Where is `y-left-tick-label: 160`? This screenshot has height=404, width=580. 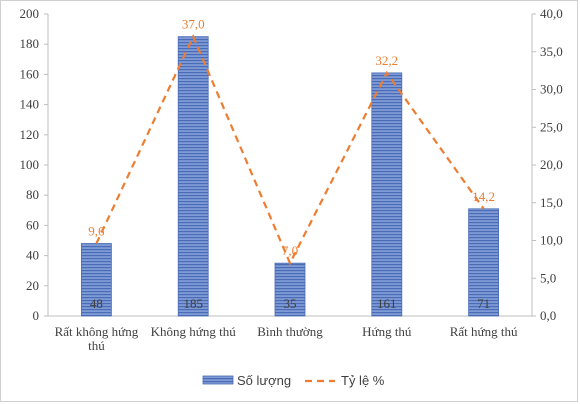
y-left-tick-label: 160 is located at coordinates (30, 73).